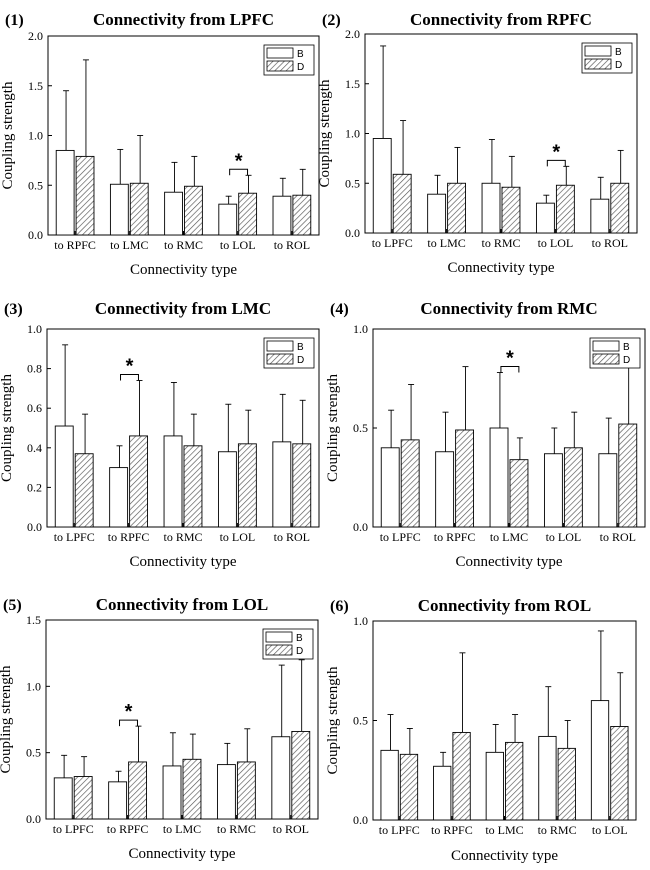 This screenshot has width=650, height=870. Describe the element at coordinates (34, 369) in the screenshot. I see `y-tick-label: 0.8` at that location.